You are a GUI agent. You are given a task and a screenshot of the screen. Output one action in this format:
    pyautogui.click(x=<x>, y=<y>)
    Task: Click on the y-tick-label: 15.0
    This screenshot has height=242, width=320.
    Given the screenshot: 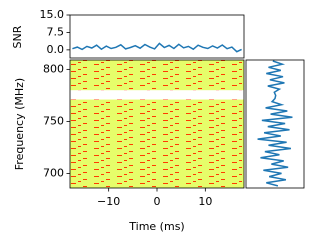 What is the action you would take?
    pyautogui.click(x=52, y=14)
    